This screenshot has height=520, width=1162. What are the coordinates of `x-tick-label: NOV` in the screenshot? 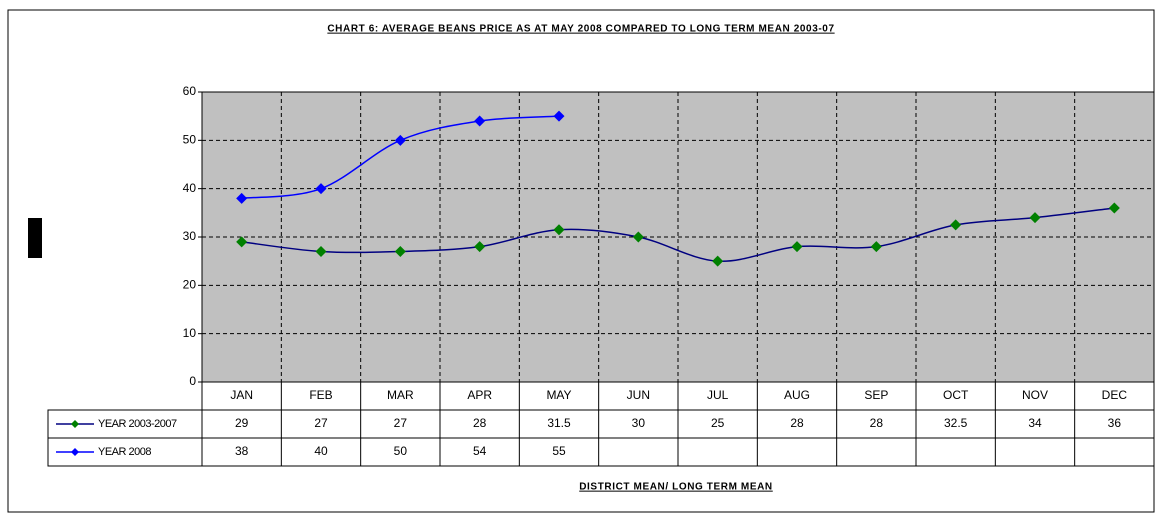 It's located at (1035, 395).